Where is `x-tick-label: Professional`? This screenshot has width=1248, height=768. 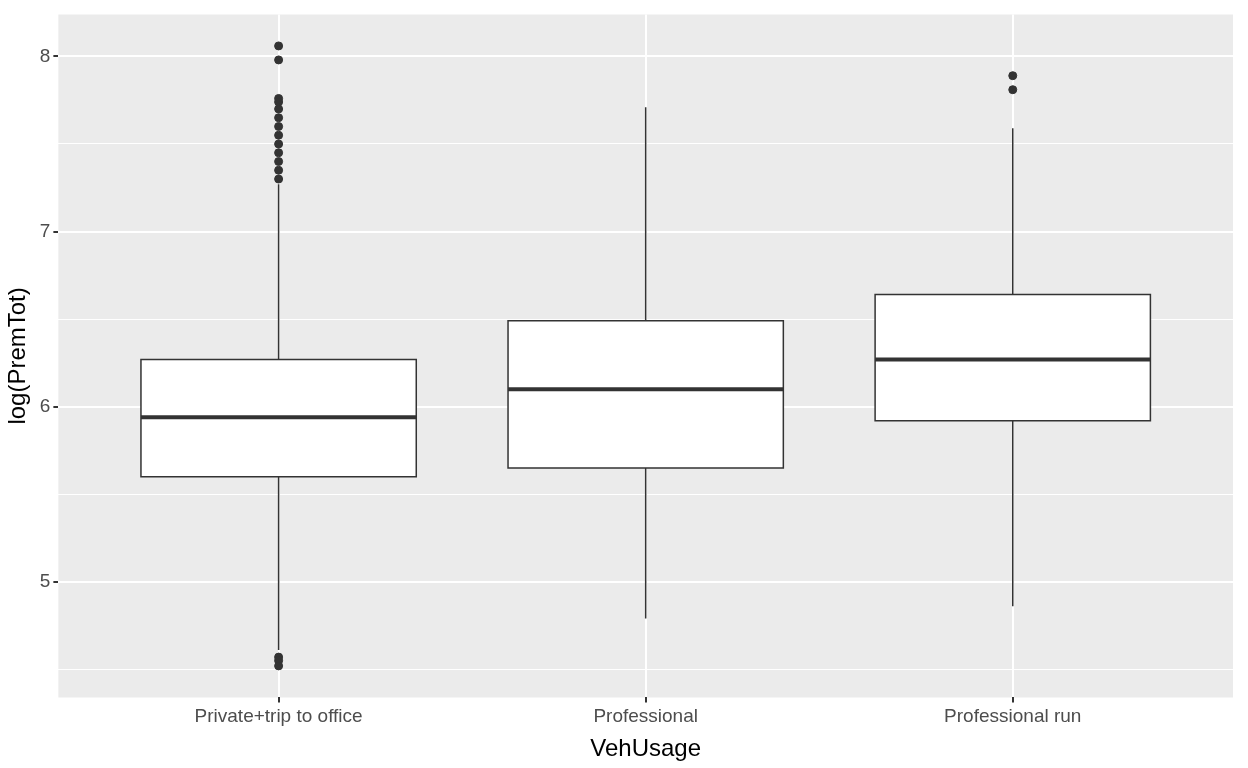
x-tick-label: Professional is located at coordinates (645, 716).